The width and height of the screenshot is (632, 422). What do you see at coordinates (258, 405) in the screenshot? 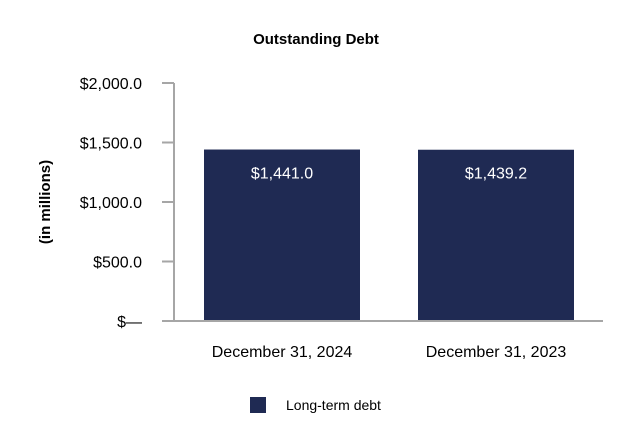
I see `legend-swatch` at bounding box center [258, 405].